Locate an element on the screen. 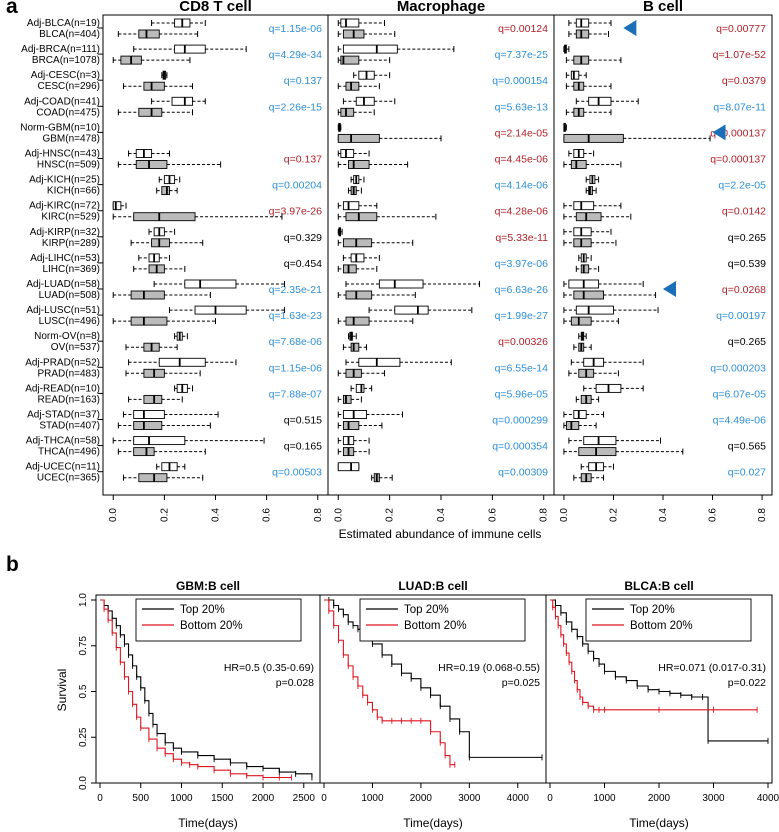 Image resolution: width=779 pixels, height=832 pixels. q-value-label: q=8.07e-11 is located at coordinates (739, 107).